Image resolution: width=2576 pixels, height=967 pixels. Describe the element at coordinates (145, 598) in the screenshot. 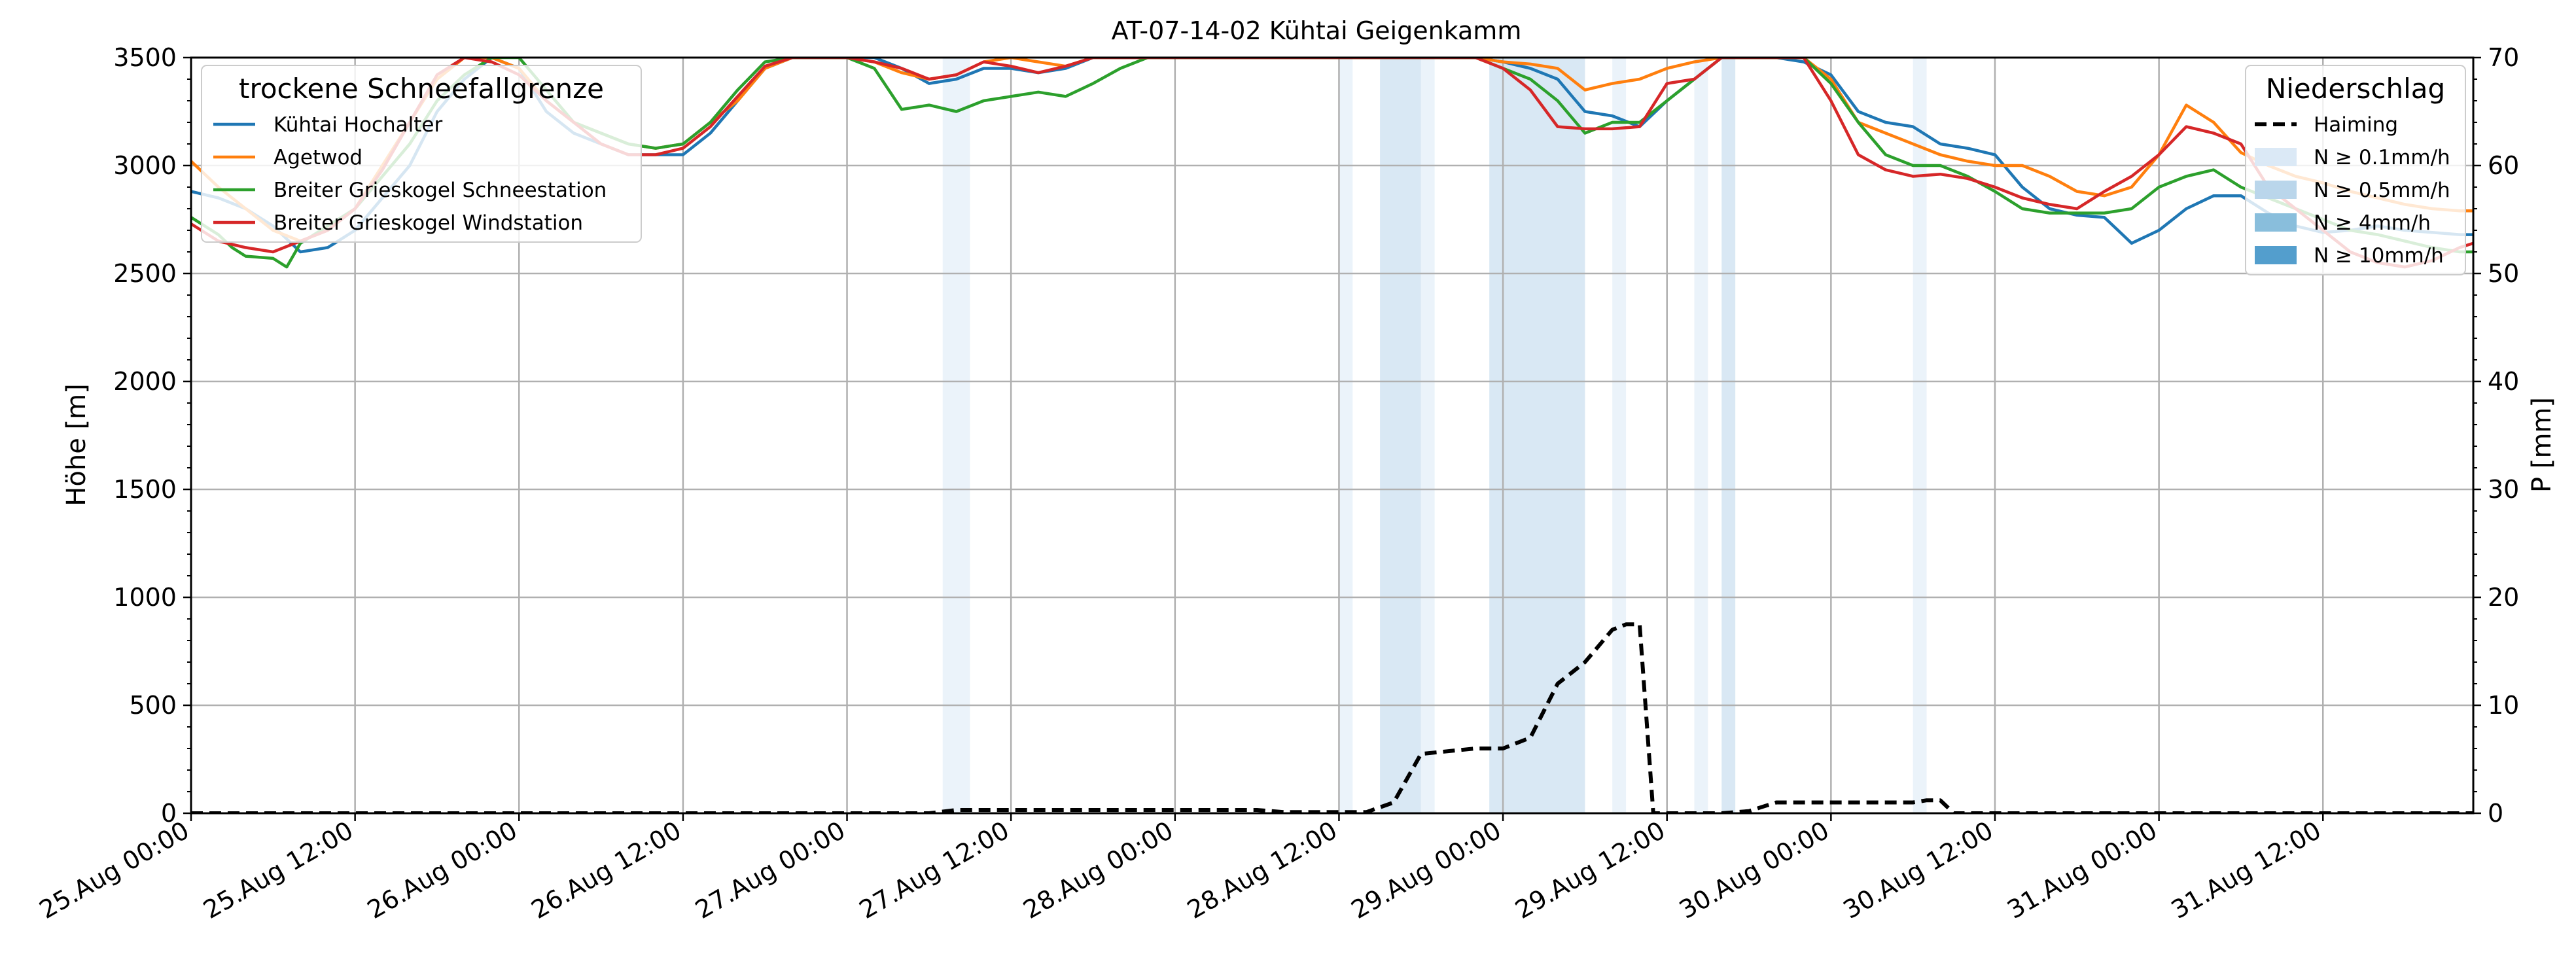

I see `y-left-tick-label-2: 1000` at that location.